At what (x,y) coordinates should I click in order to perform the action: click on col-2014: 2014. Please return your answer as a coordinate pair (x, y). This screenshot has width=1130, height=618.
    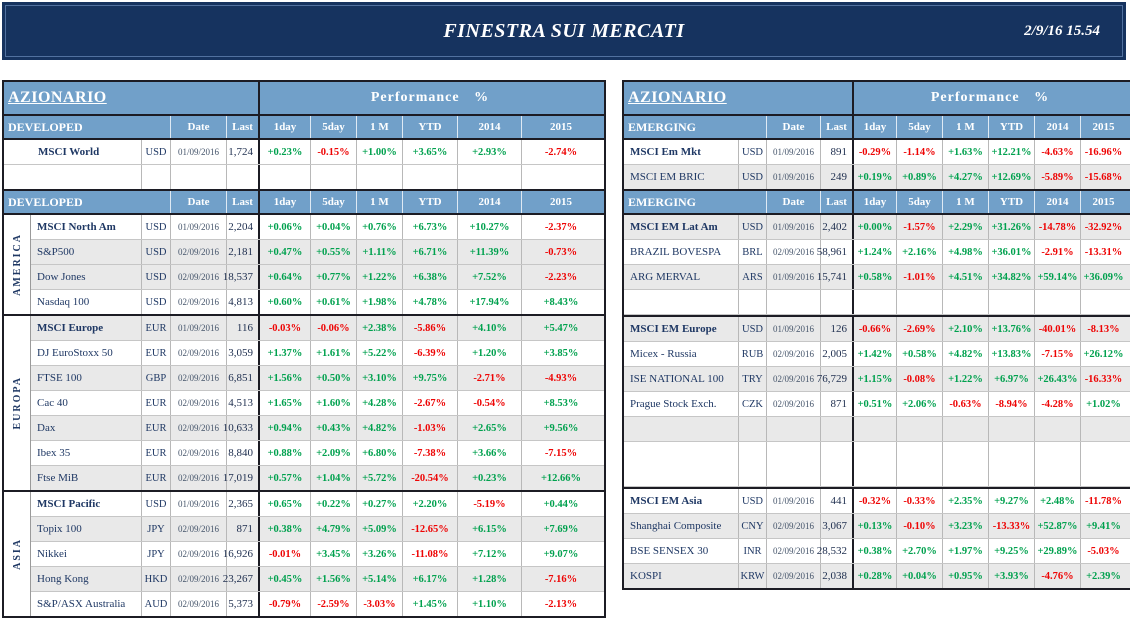
    Looking at the image, I should click on (489, 127).